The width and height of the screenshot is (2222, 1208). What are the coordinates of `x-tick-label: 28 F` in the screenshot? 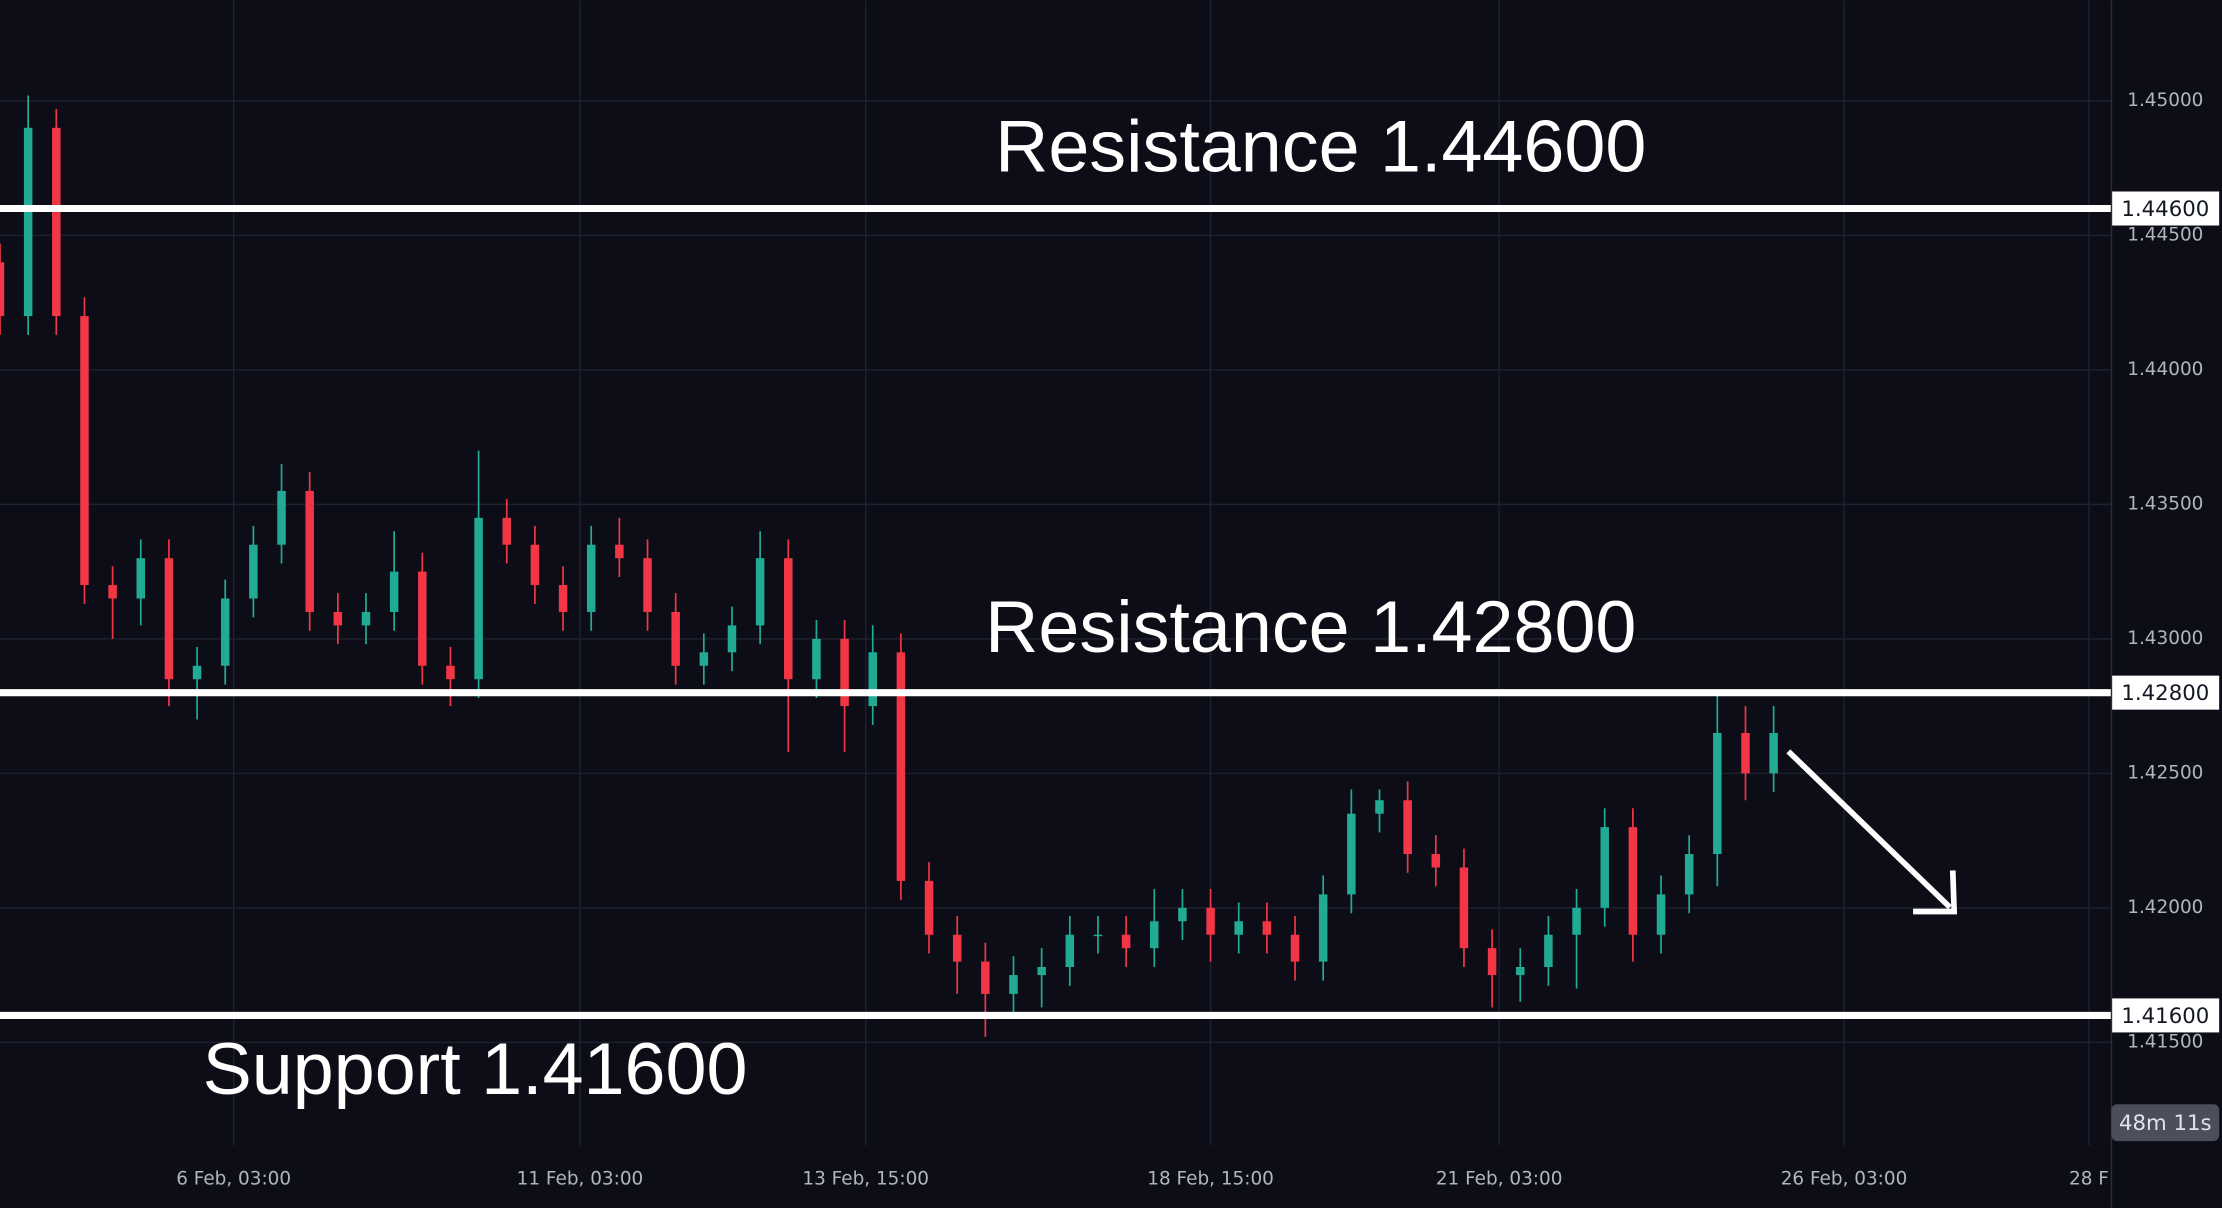 It's located at (2089, 1178).